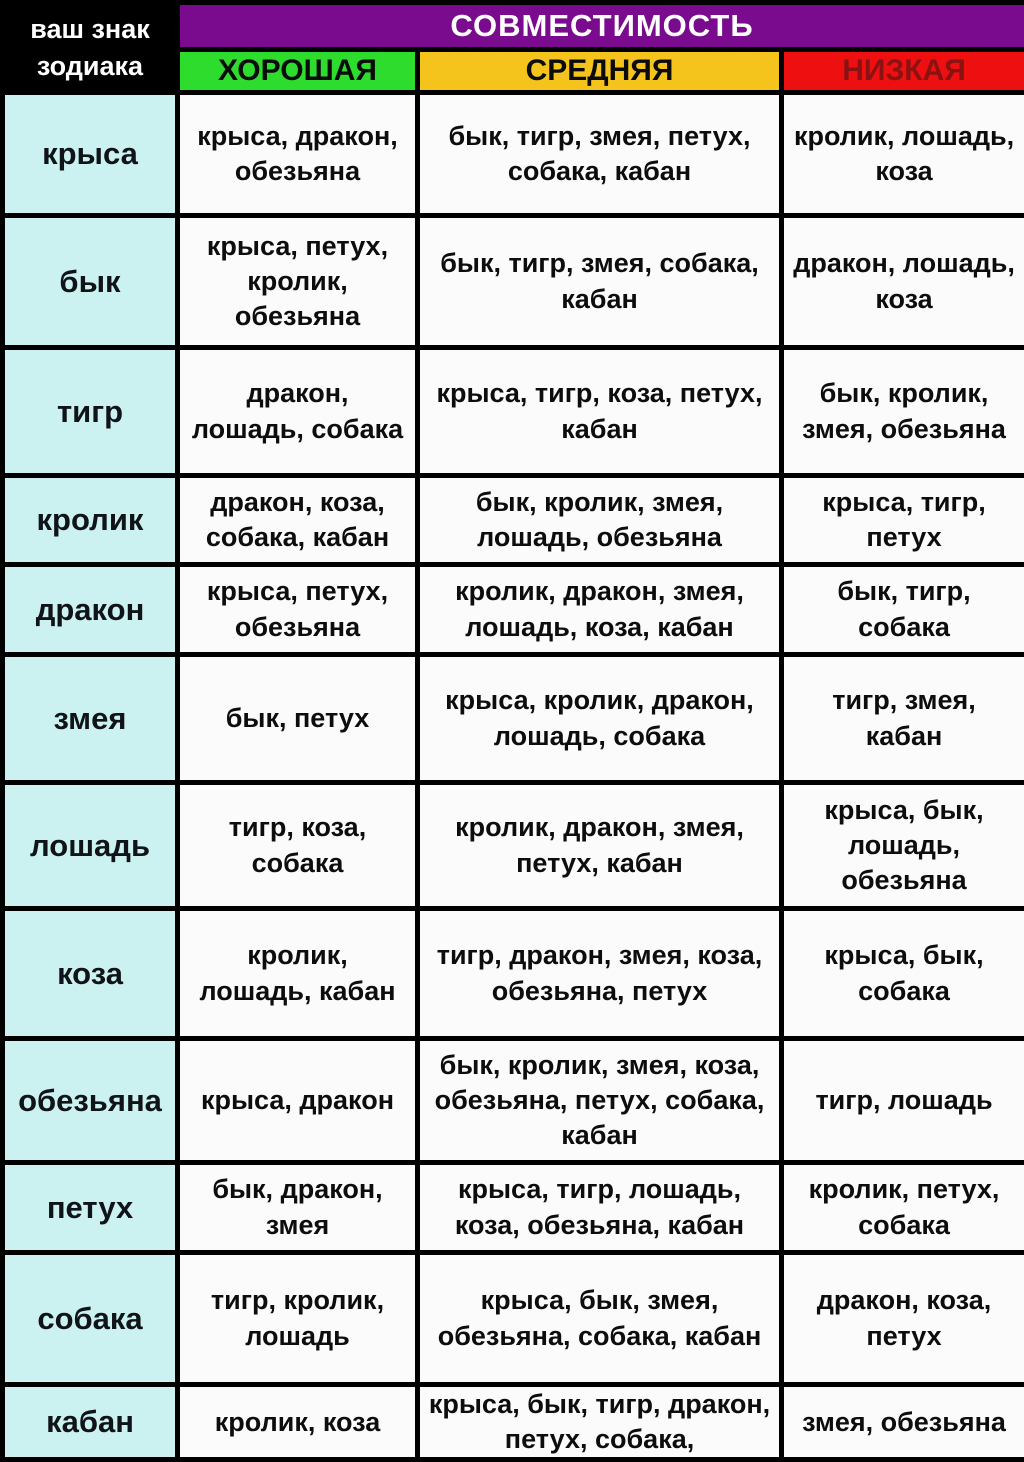 Image resolution: width=1024 pixels, height=1462 pixels. Describe the element at coordinates (903, 1208) in the screenshot. I see `low-compatibility-cell: кролик, петух, собака` at that location.